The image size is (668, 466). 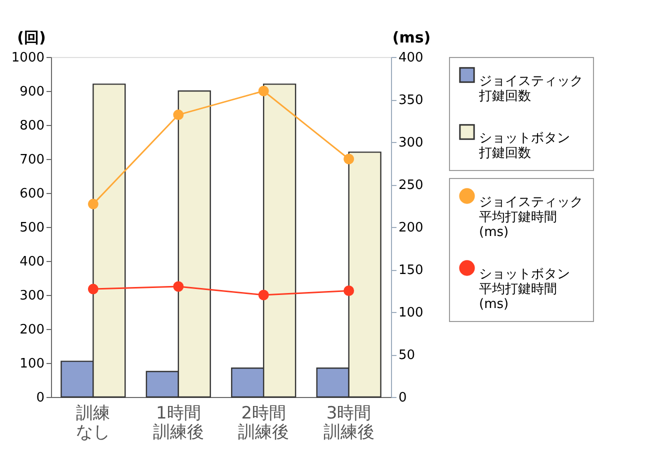 I want to click on y-tick-label: 800, so click(x=32, y=126).